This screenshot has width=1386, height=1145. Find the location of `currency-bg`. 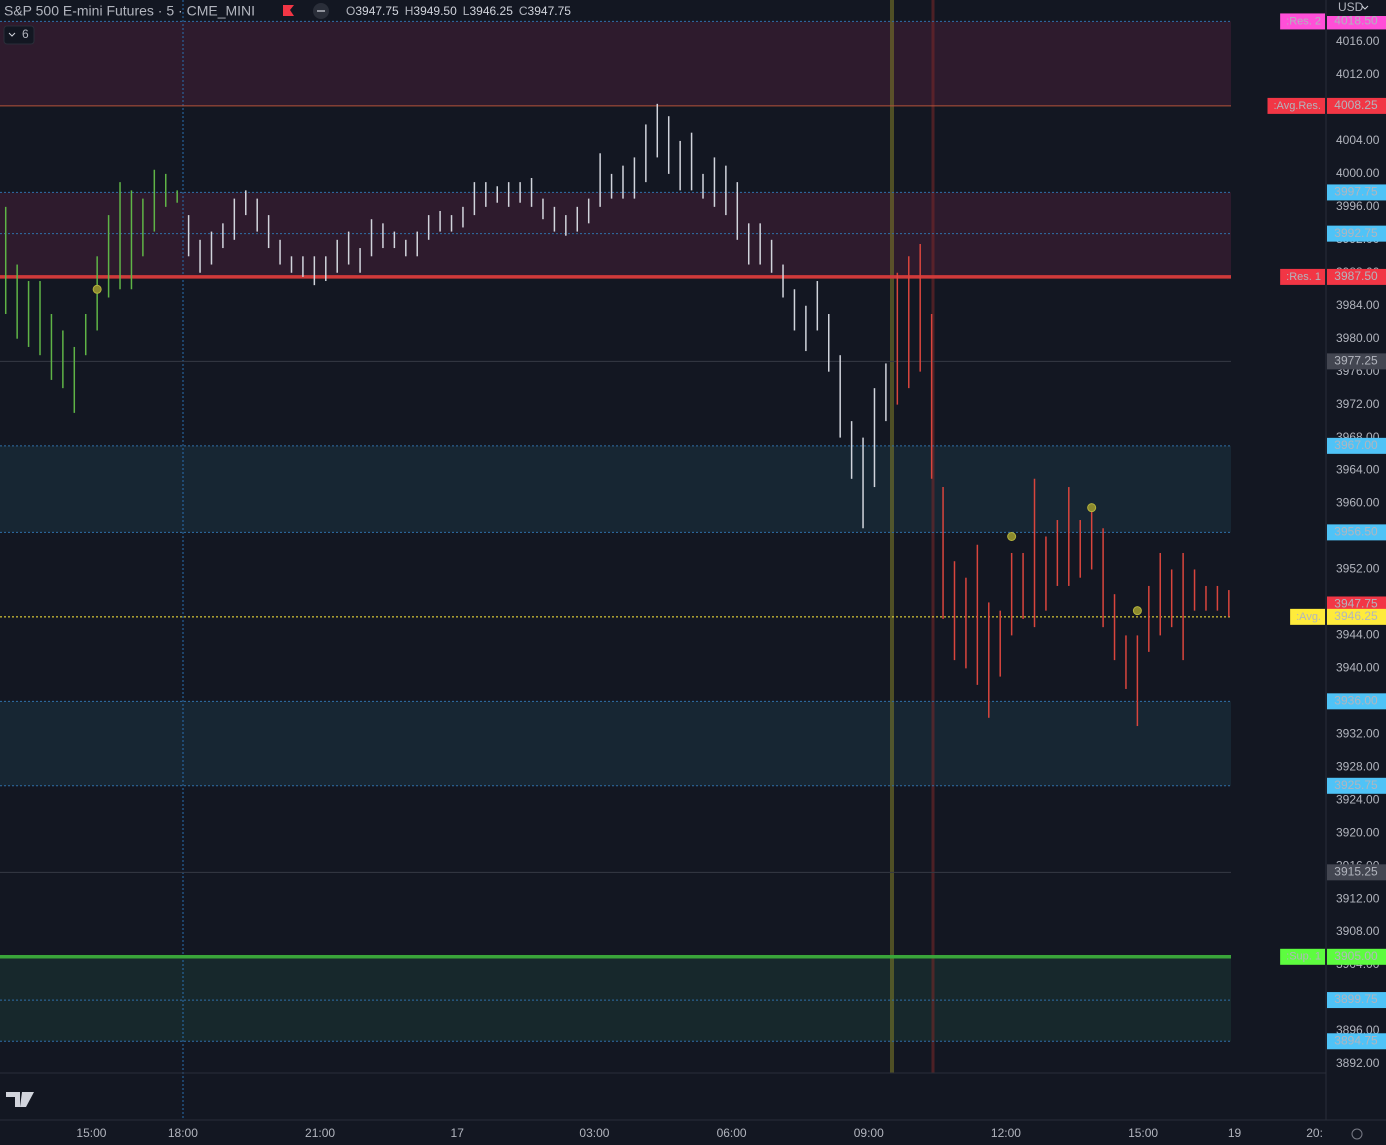

currency-bg is located at coordinates (1356, 8).